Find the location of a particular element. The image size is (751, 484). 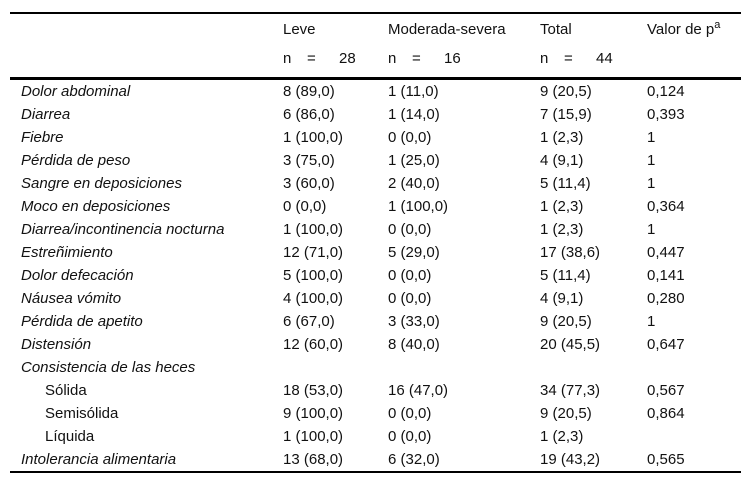

header-p-value: Valor de pa is located at coordinates (694, 46).